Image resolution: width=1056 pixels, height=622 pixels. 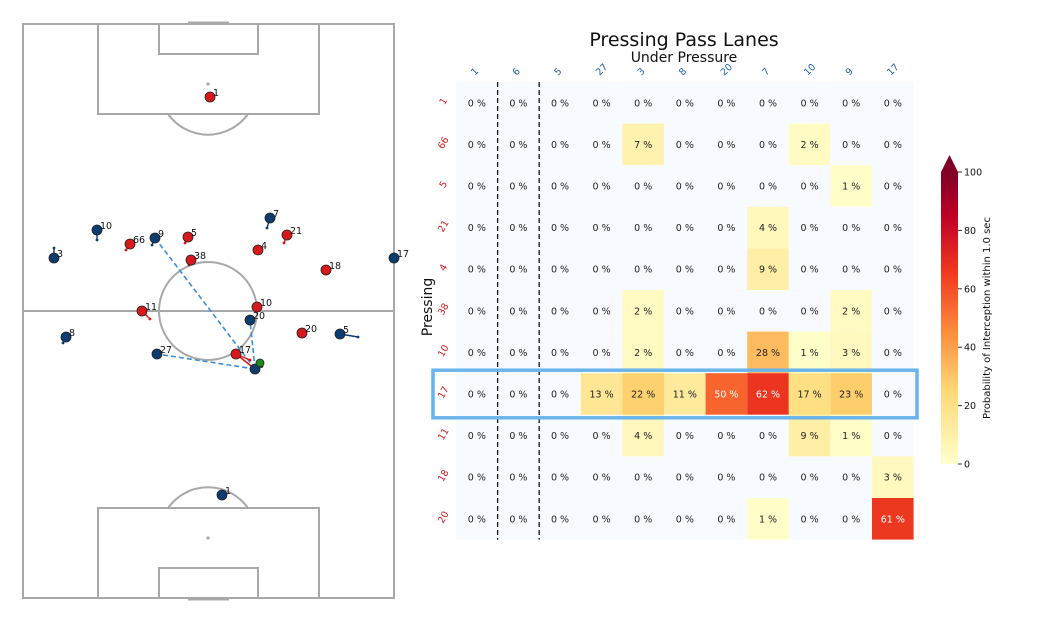 What do you see at coordinates (206, 361) in the screenshot?
I see `pass-lane-line` at bounding box center [206, 361].